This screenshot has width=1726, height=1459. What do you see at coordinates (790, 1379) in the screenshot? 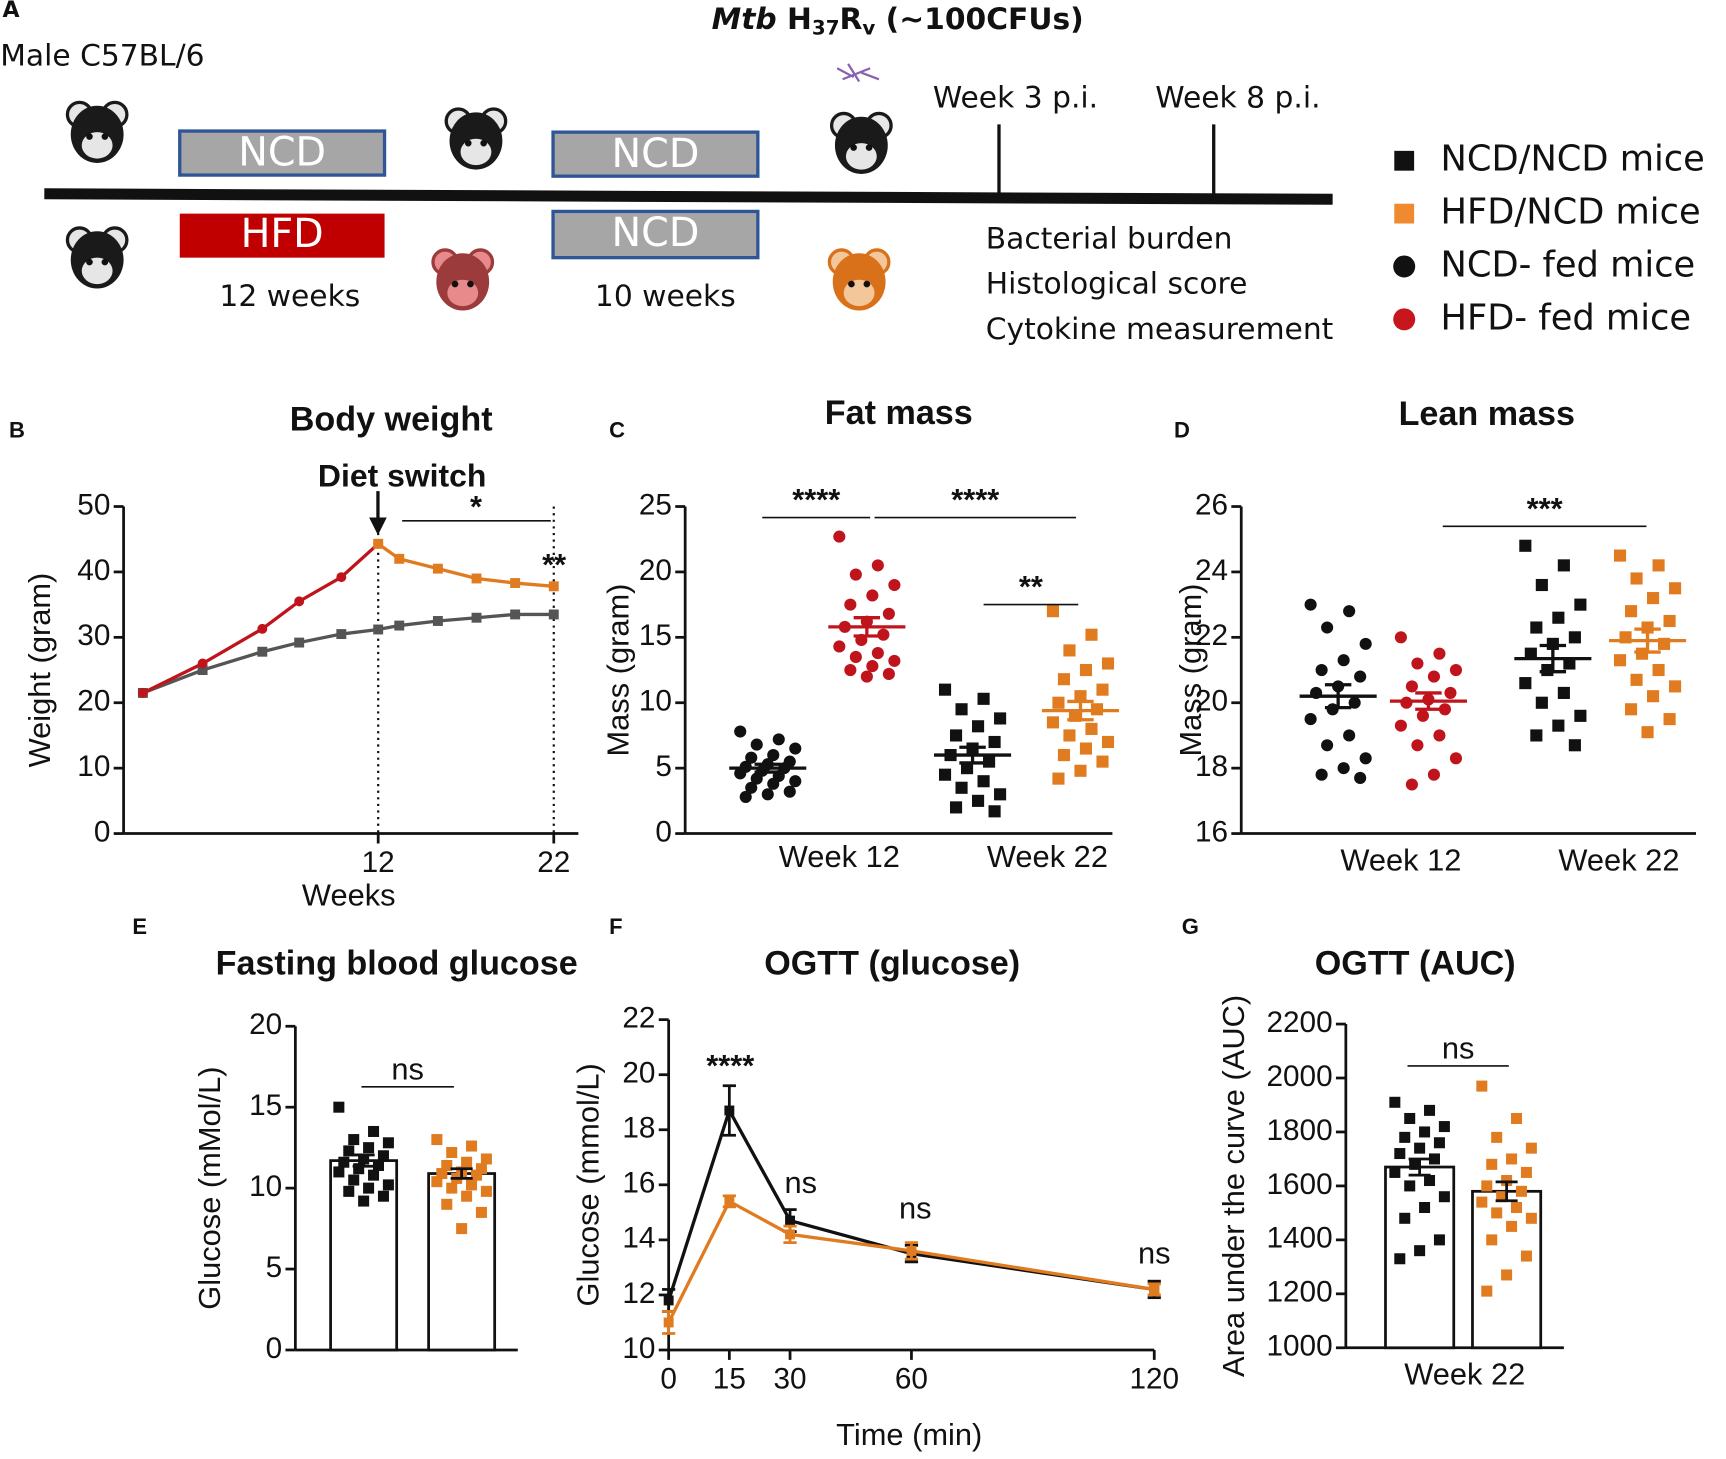
I see `x-tick-label: 30` at bounding box center [790, 1379].